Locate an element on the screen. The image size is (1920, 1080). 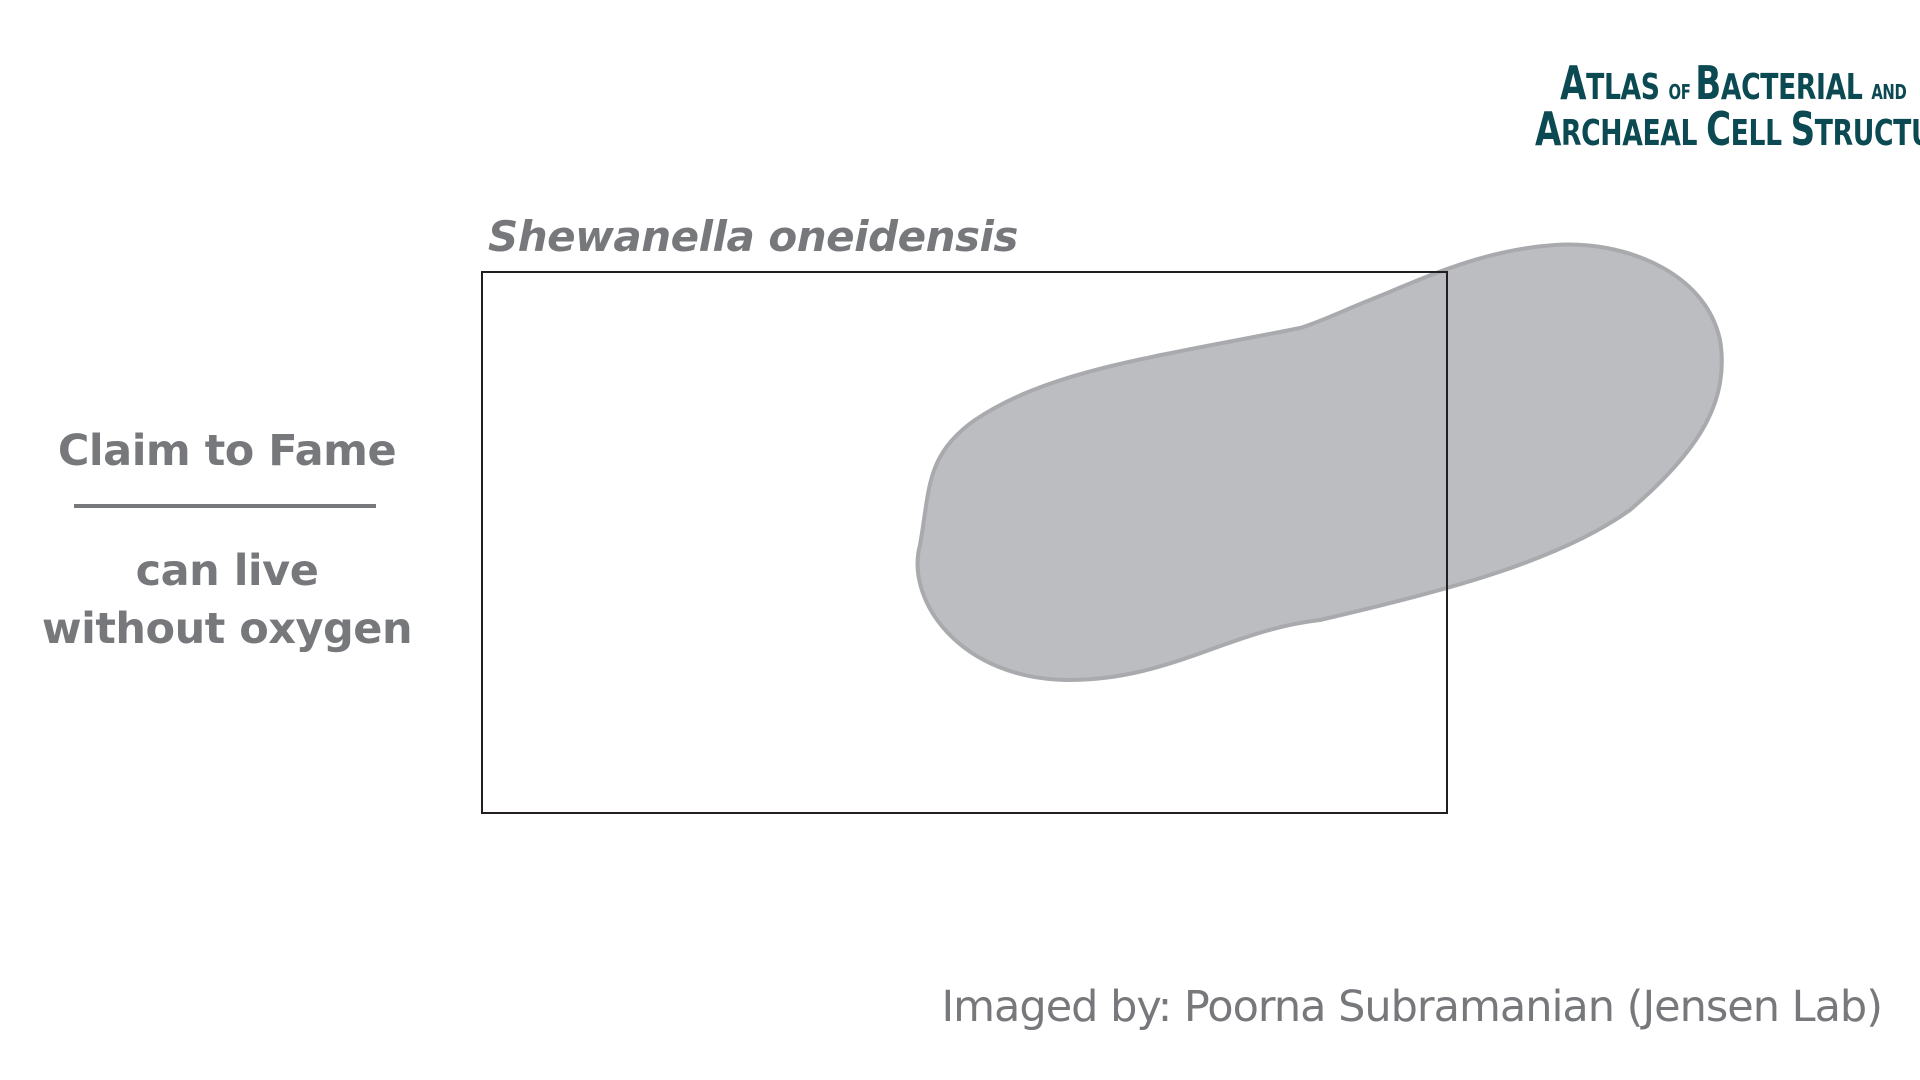
logo-line2-part-3: ell is located at coordinates (1760, 133).